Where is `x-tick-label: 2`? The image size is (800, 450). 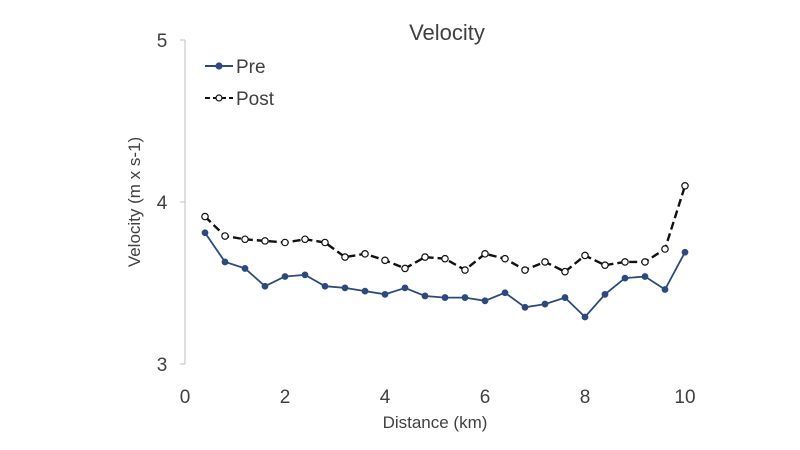 x-tick-label: 2 is located at coordinates (285, 397).